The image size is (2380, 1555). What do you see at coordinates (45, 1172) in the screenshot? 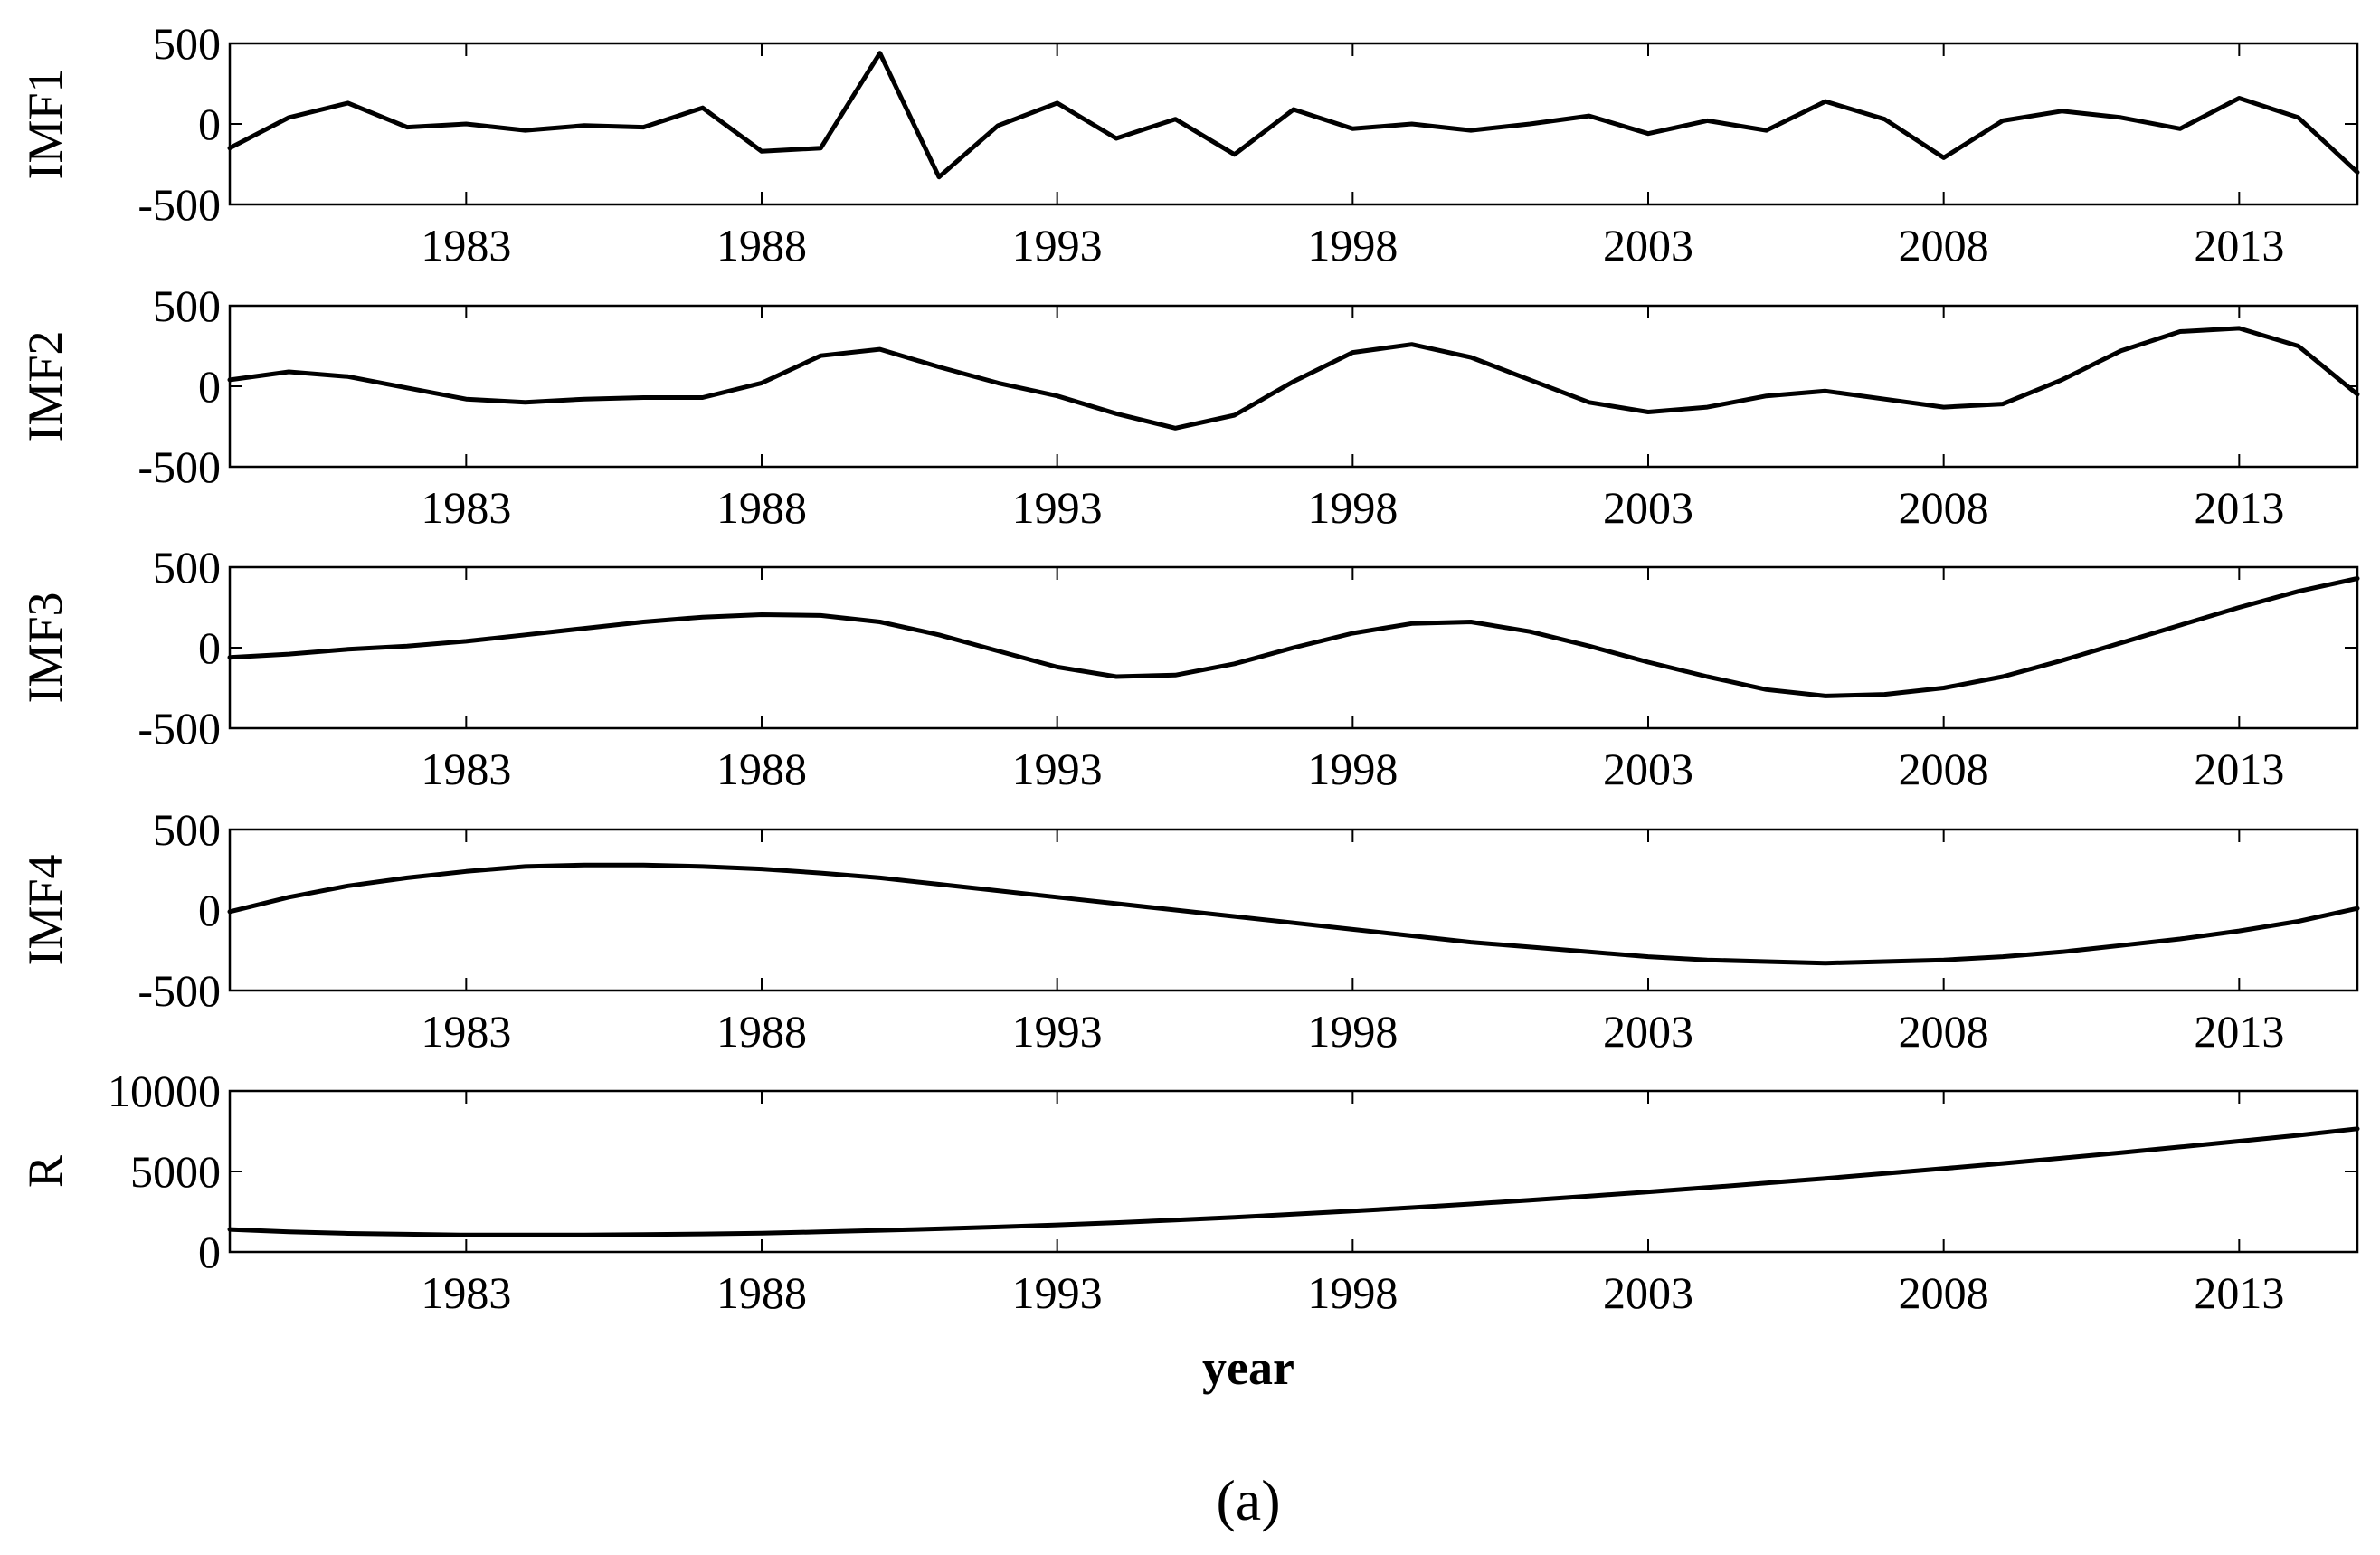
I see `y-axis-label: R` at bounding box center [45, 1172].